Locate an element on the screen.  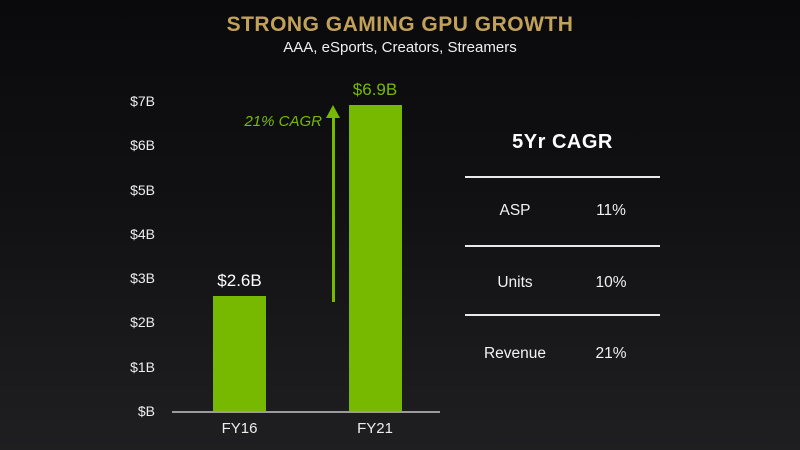
cagr-table-row: Revenue 21% is located at coordinates (562, 354).